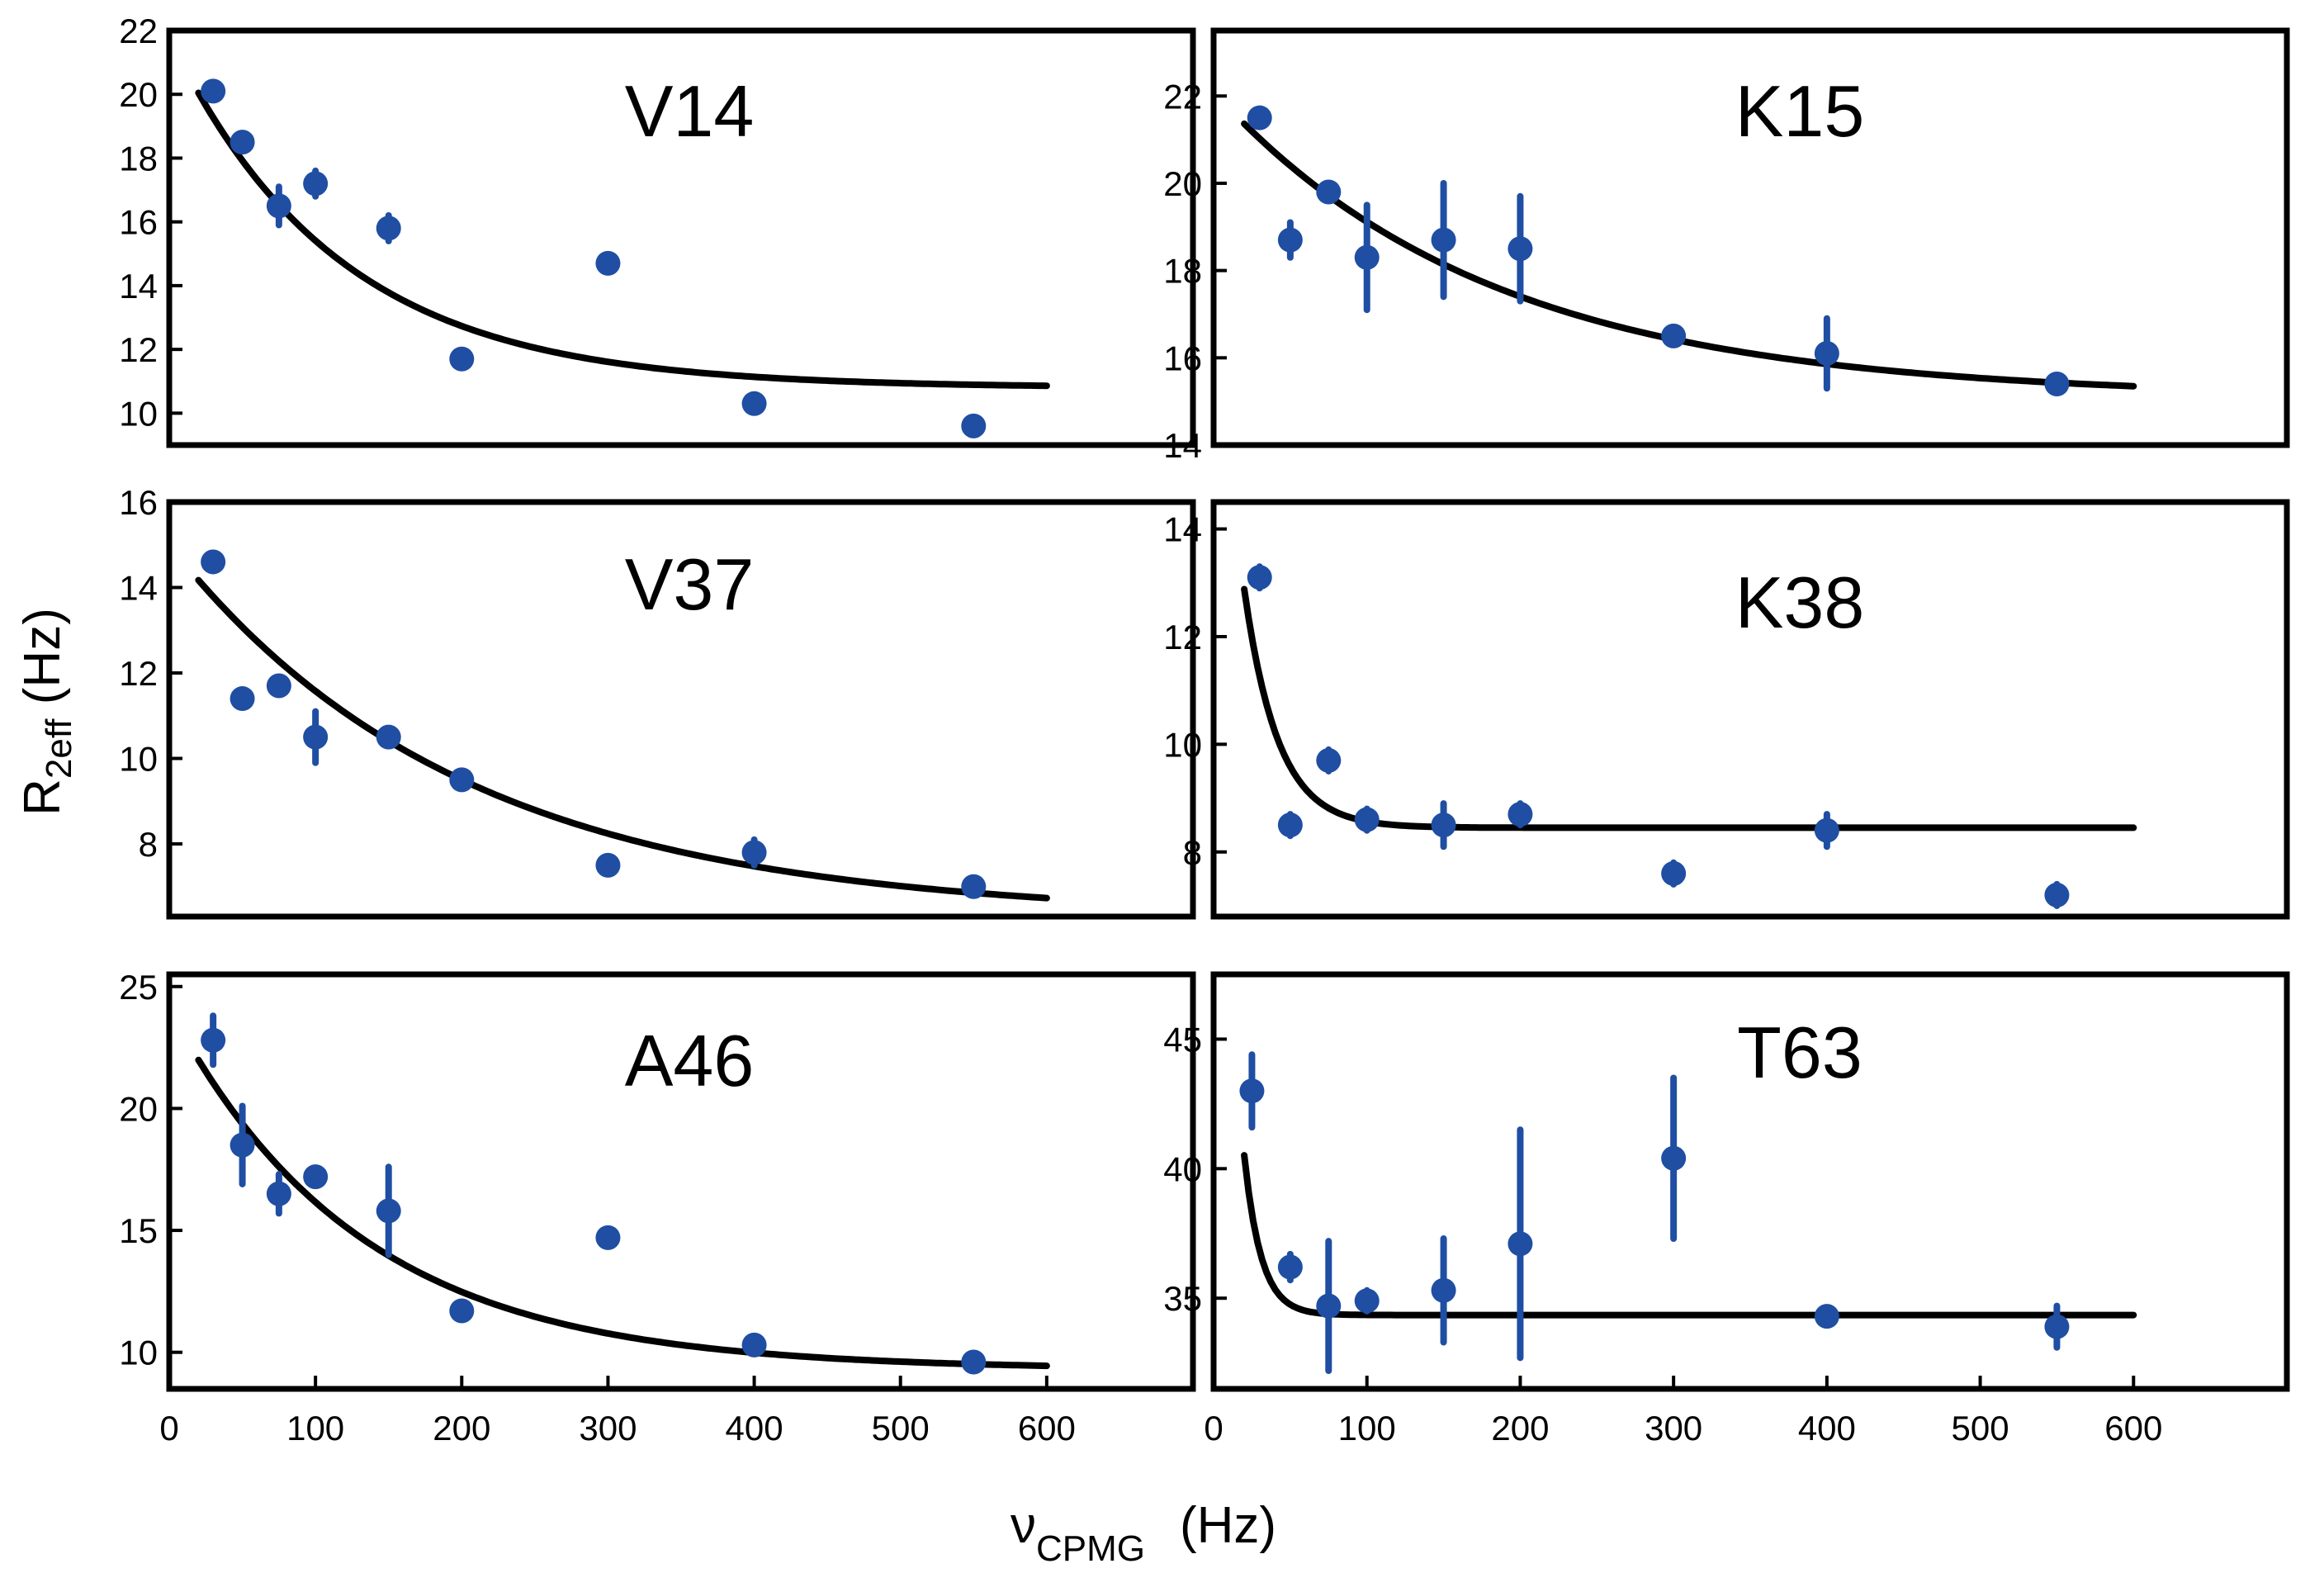 The width and height of the screenshot is (2324, 1592). Describe the element at coordinates (315, 1428) in the screenshot. I see `x-tick-label: 100` at that location.